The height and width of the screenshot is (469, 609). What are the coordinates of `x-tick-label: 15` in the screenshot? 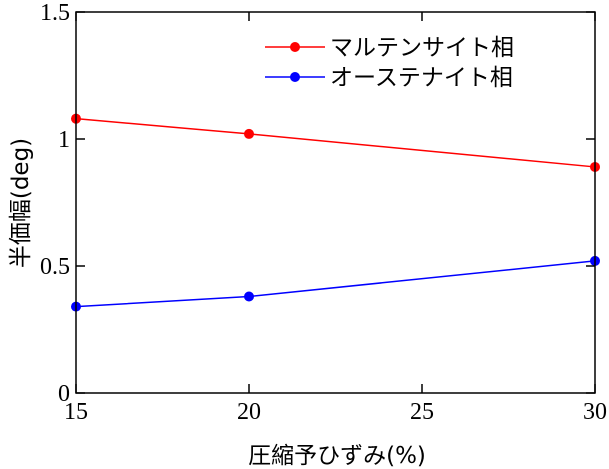 It's located at (76, 412).